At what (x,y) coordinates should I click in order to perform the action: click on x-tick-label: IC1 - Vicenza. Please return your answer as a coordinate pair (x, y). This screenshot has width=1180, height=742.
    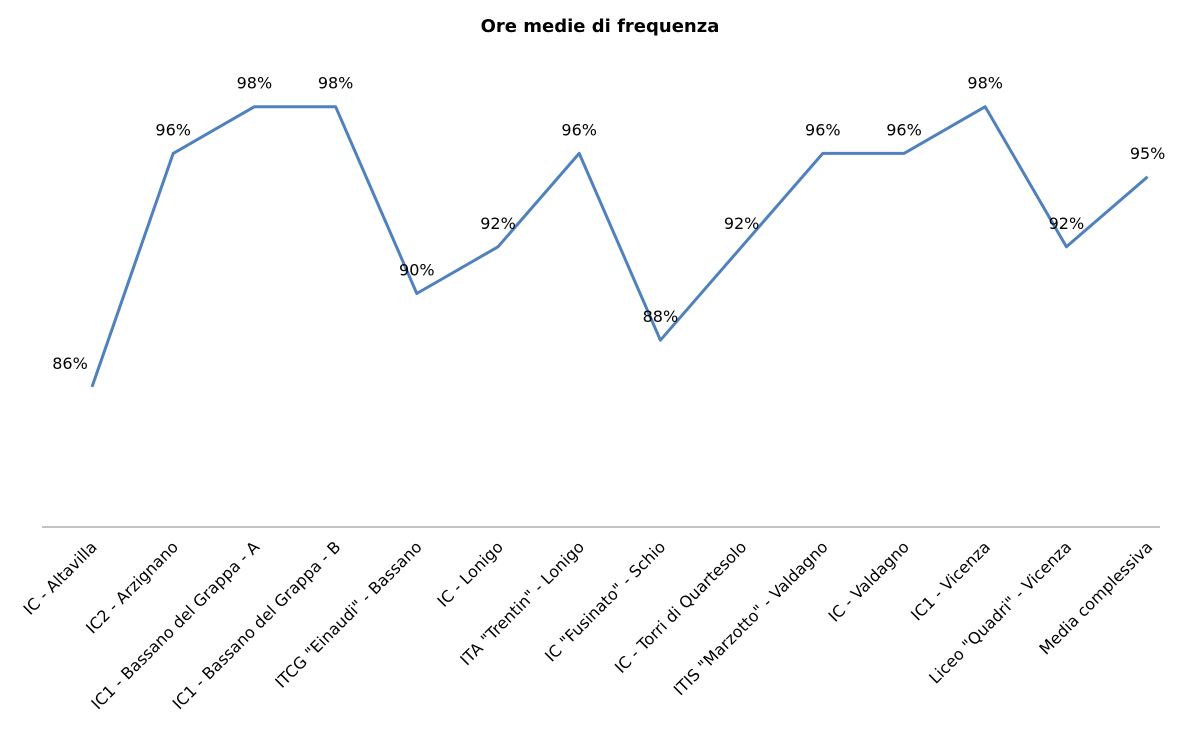
    Looking at the image, I should click on (950, 580).